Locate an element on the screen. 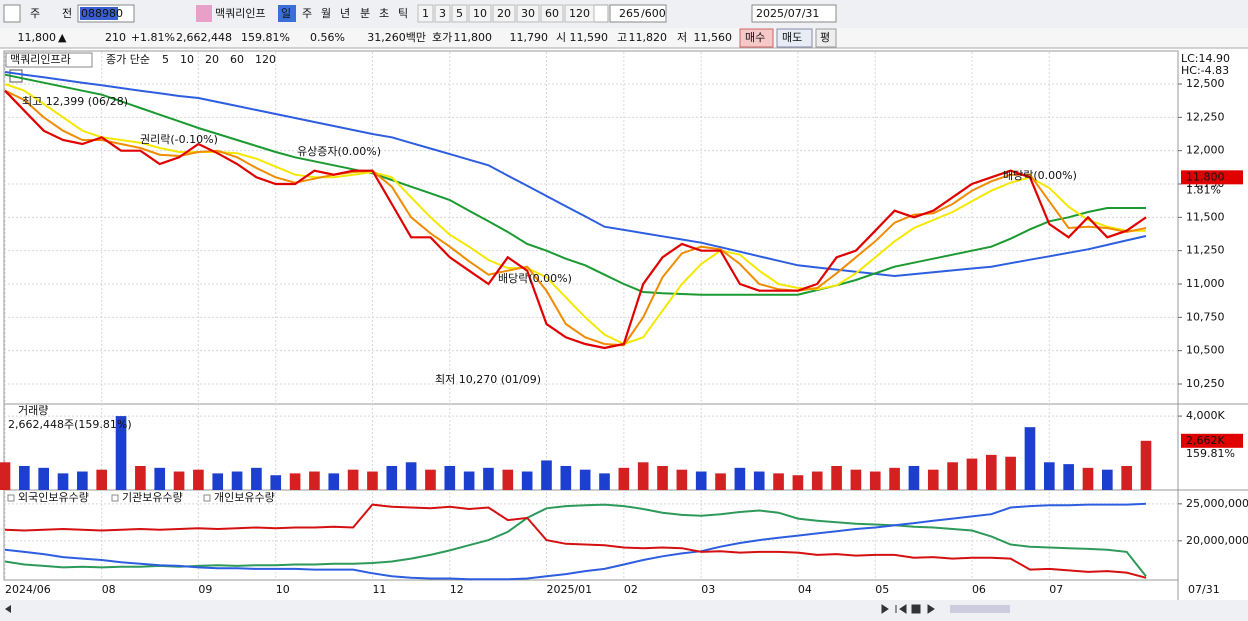 This screenshot has width=1248, height=621. period-button: 일 is located at coordinates (286, 13).